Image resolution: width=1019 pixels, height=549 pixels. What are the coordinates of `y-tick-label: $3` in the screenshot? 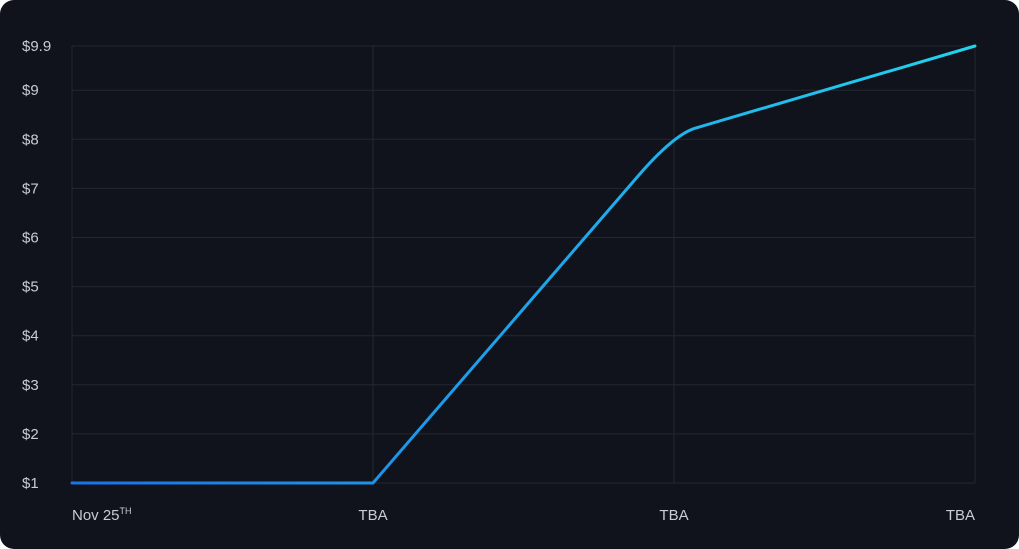 It's located at (30, 385).